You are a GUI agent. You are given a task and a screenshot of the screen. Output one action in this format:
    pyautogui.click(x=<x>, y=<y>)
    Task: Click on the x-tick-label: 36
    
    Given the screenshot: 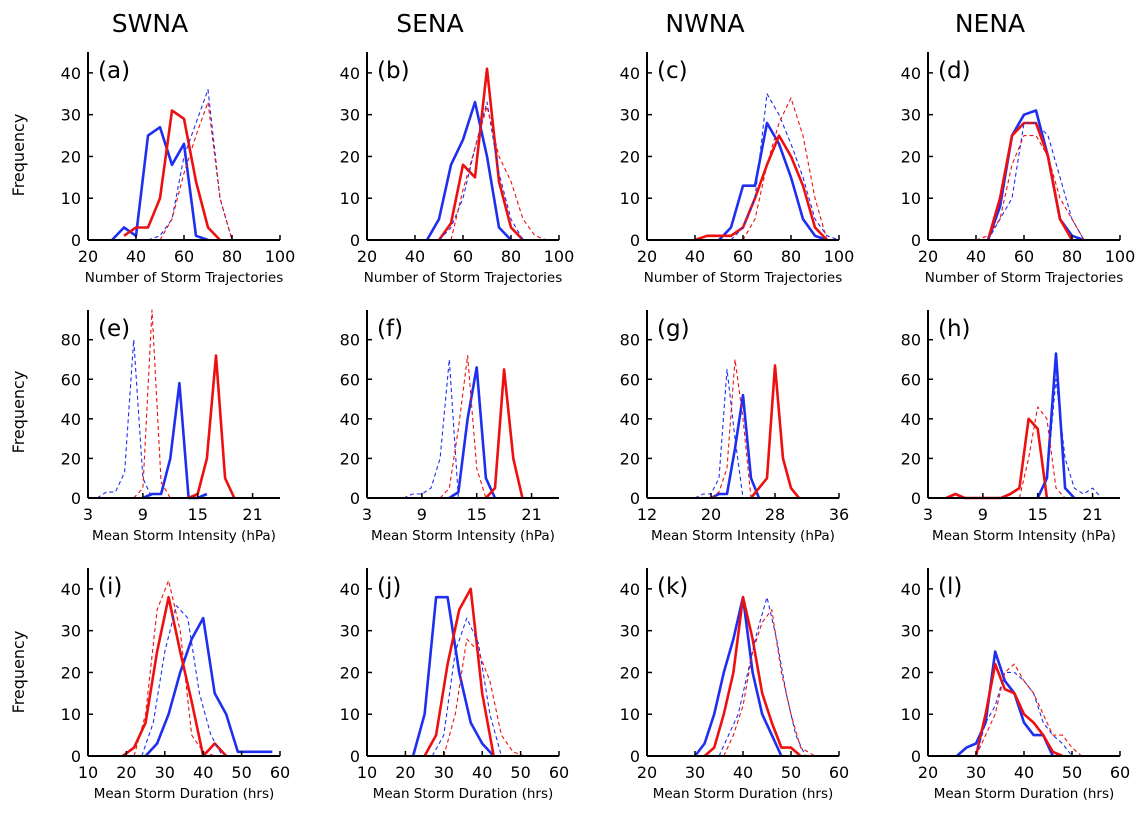 What is the action you would take?
    pyautogui.click(x=839, y=514)
    